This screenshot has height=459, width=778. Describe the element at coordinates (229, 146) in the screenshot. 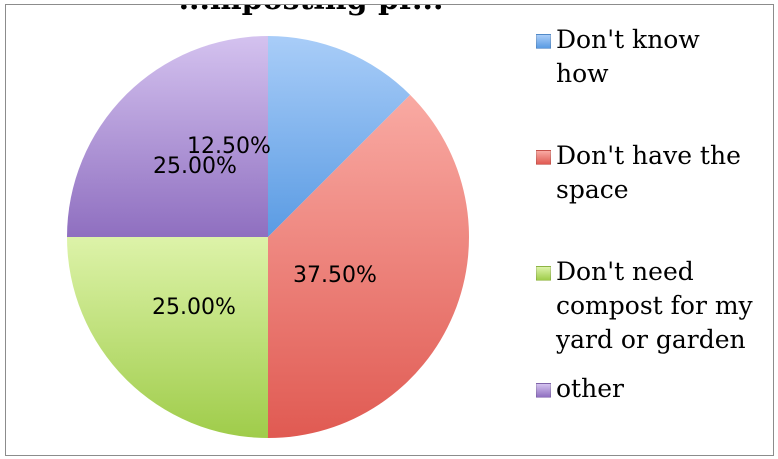

I see `slice-value-label: 12.50%` at that location.